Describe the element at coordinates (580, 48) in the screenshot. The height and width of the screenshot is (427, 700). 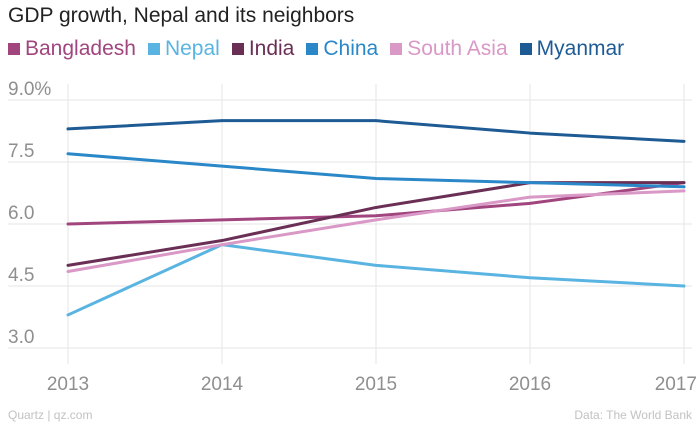
I see `legend-label: Myanmar` at that location.